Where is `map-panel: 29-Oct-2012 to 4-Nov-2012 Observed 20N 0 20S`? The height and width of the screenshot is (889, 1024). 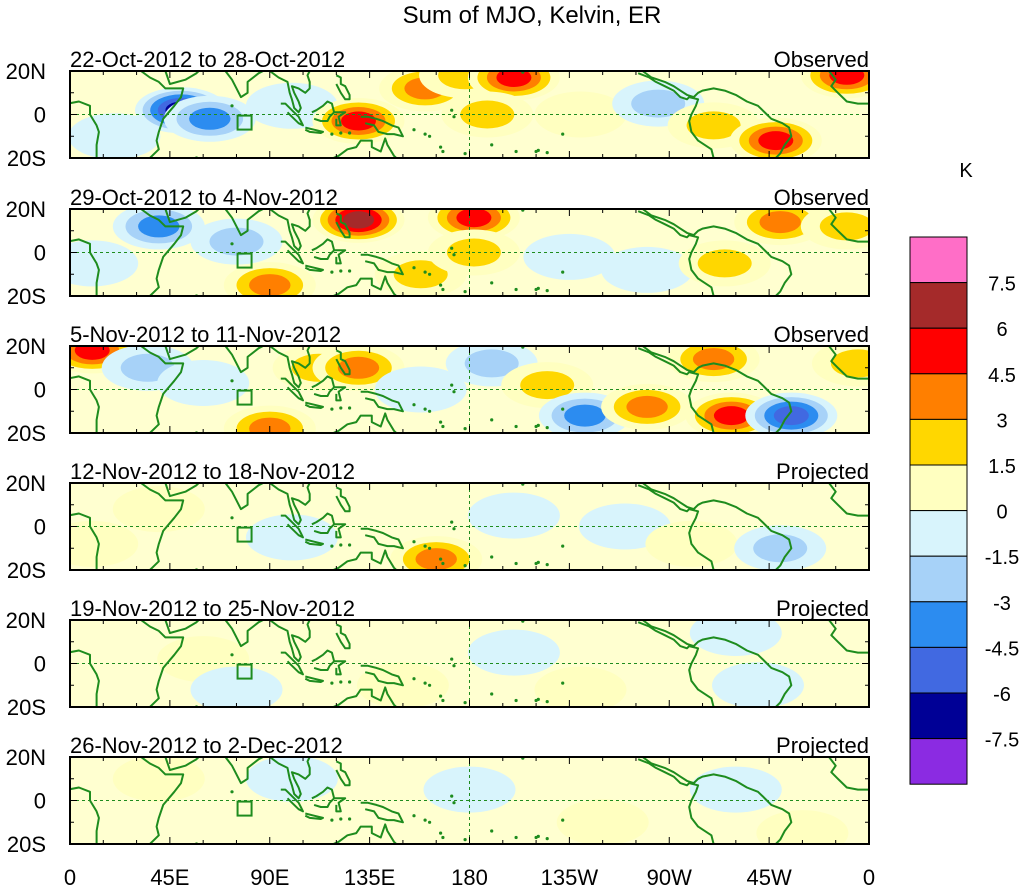
map-panel: 29-Oct-2012 to 4-Nov-2012 Observed 20N 0 20S is located at coordinates (438, 247).